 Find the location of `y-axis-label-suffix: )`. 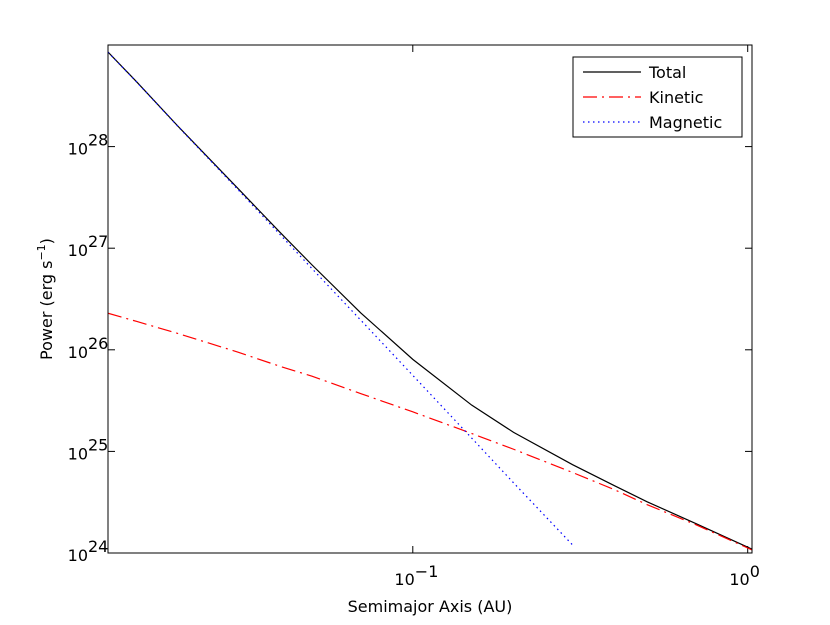

y-axis-label-suffix: ) is located at coordinates (46, 241).